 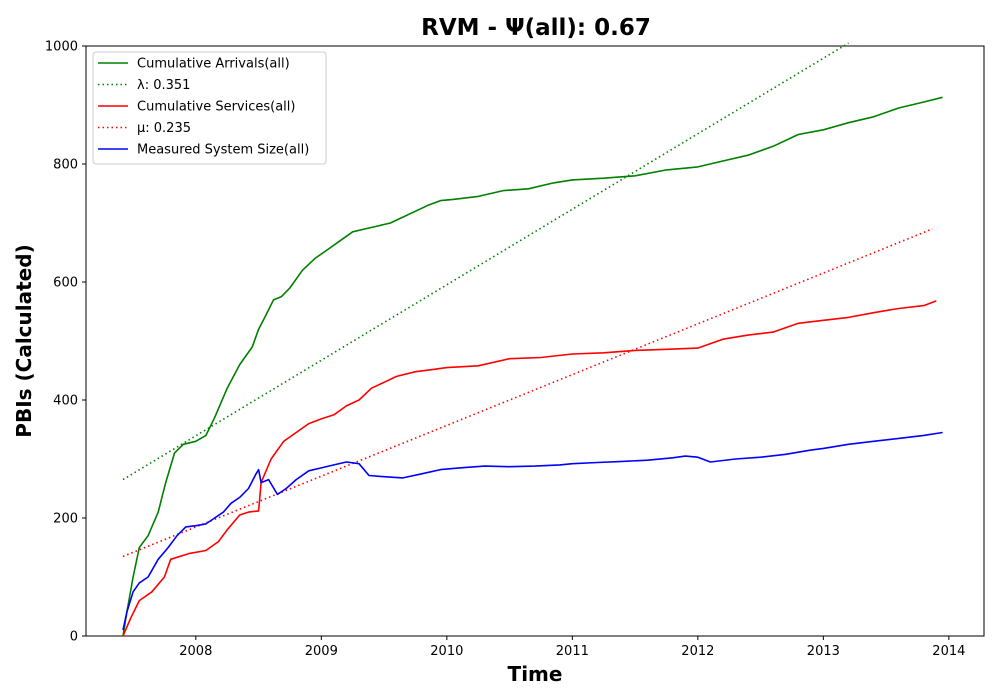 I want to click on y-tick-label: 0, so click(x=74, y=637).